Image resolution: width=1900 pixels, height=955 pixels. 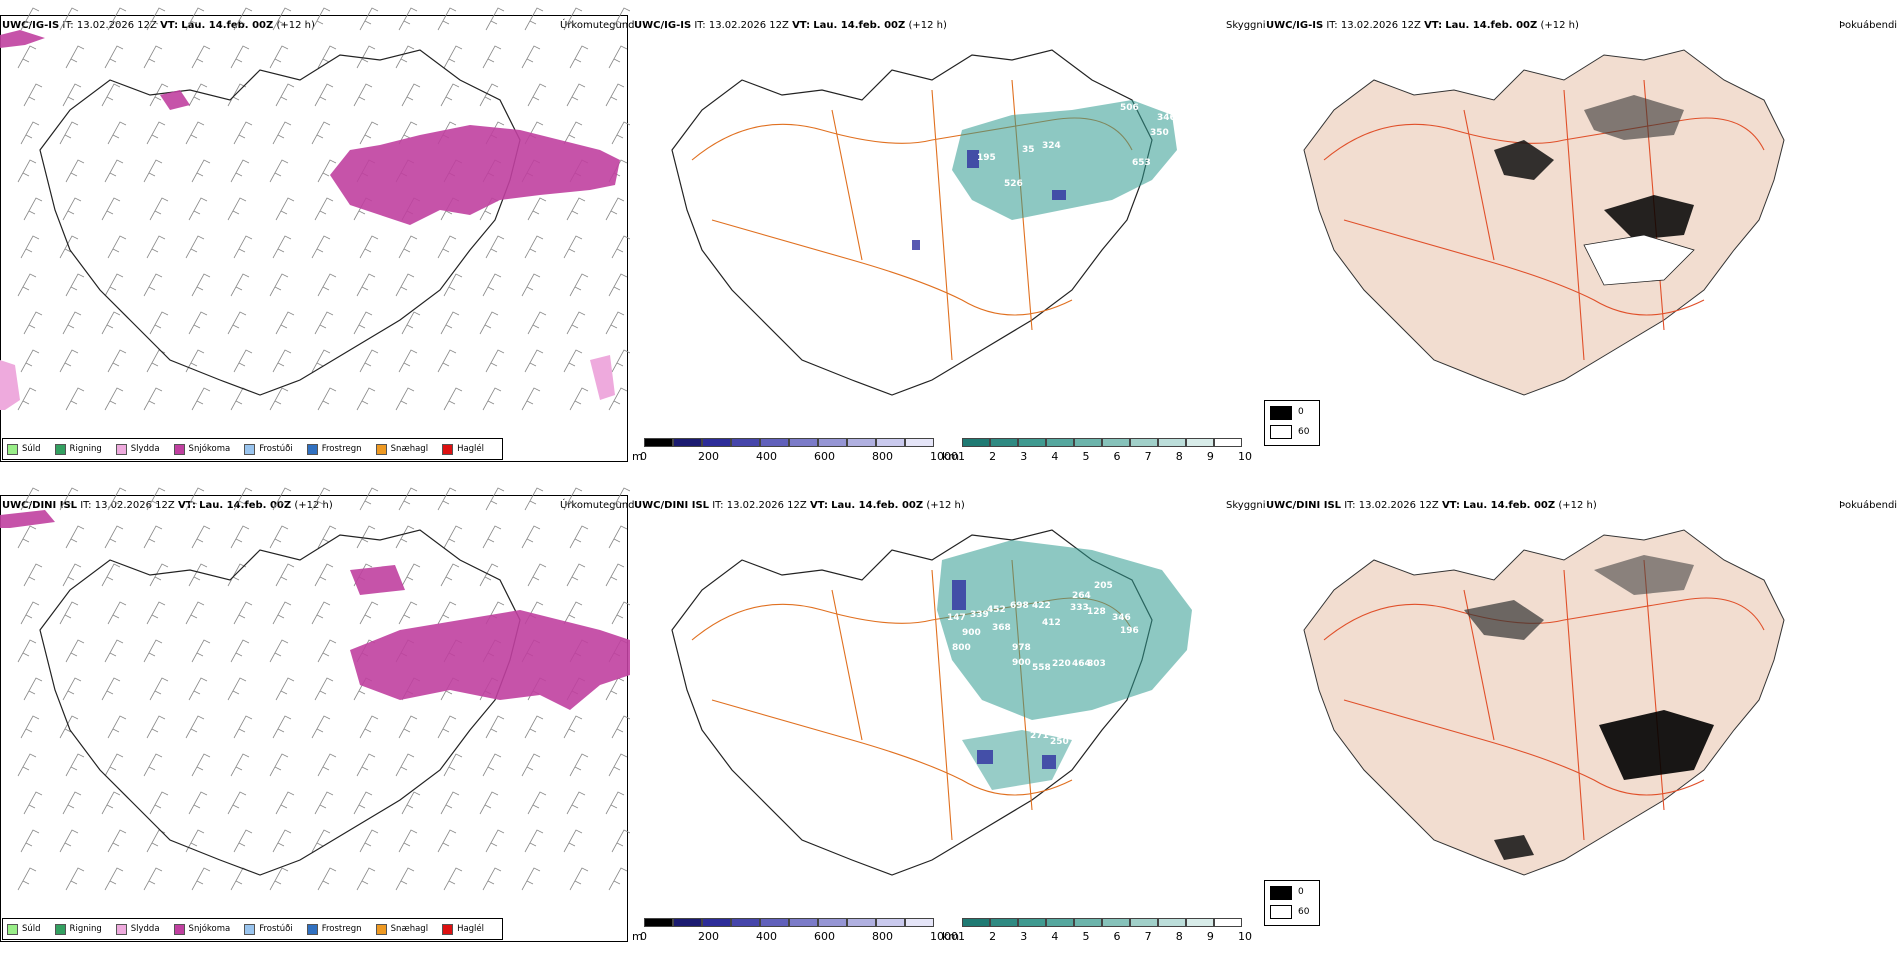 I want to click on visibility-value-label: 900, so click(x=971, y=633).